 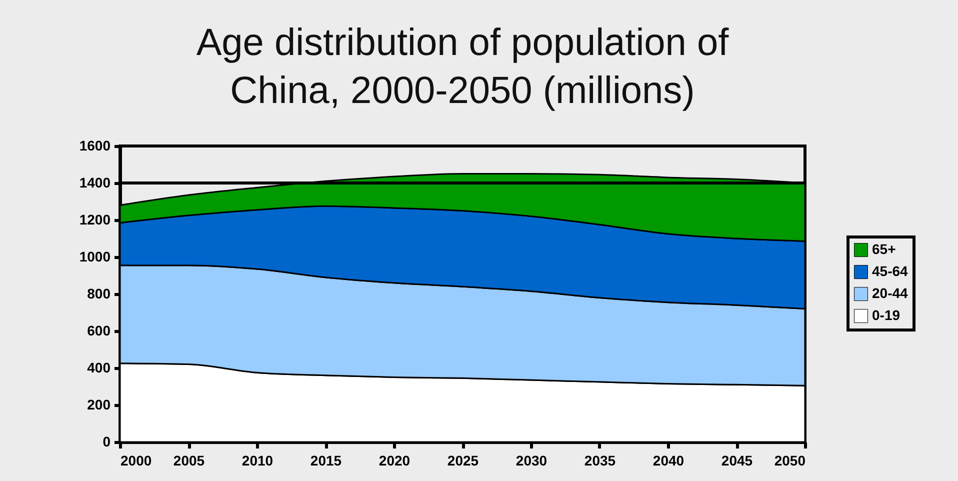 I want to click on legend-label: 65+, so click(x=884, y=249).